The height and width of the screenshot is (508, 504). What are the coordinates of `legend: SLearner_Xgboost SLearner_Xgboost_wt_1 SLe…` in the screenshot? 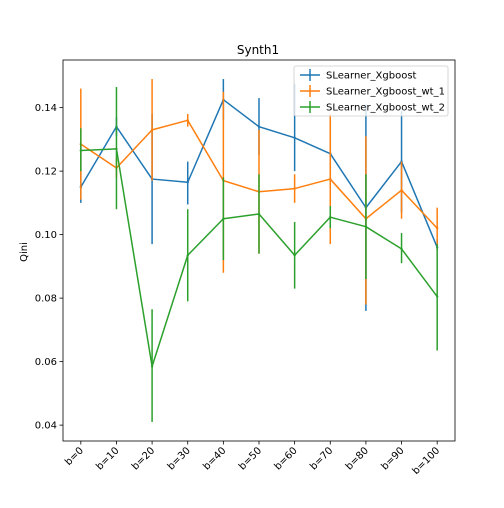 It's located at (371, 91).